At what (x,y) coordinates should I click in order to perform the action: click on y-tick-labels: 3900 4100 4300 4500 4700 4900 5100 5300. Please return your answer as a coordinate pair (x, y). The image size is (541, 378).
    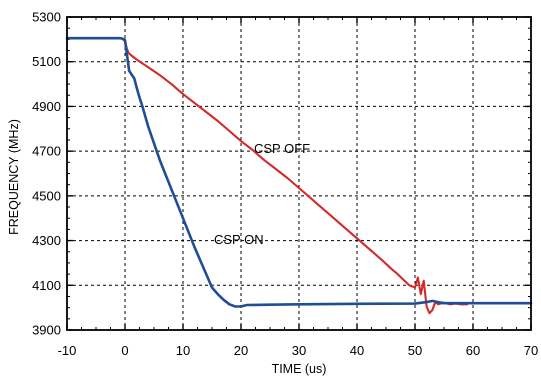
    Looking at the image, I should click on (46, 174).